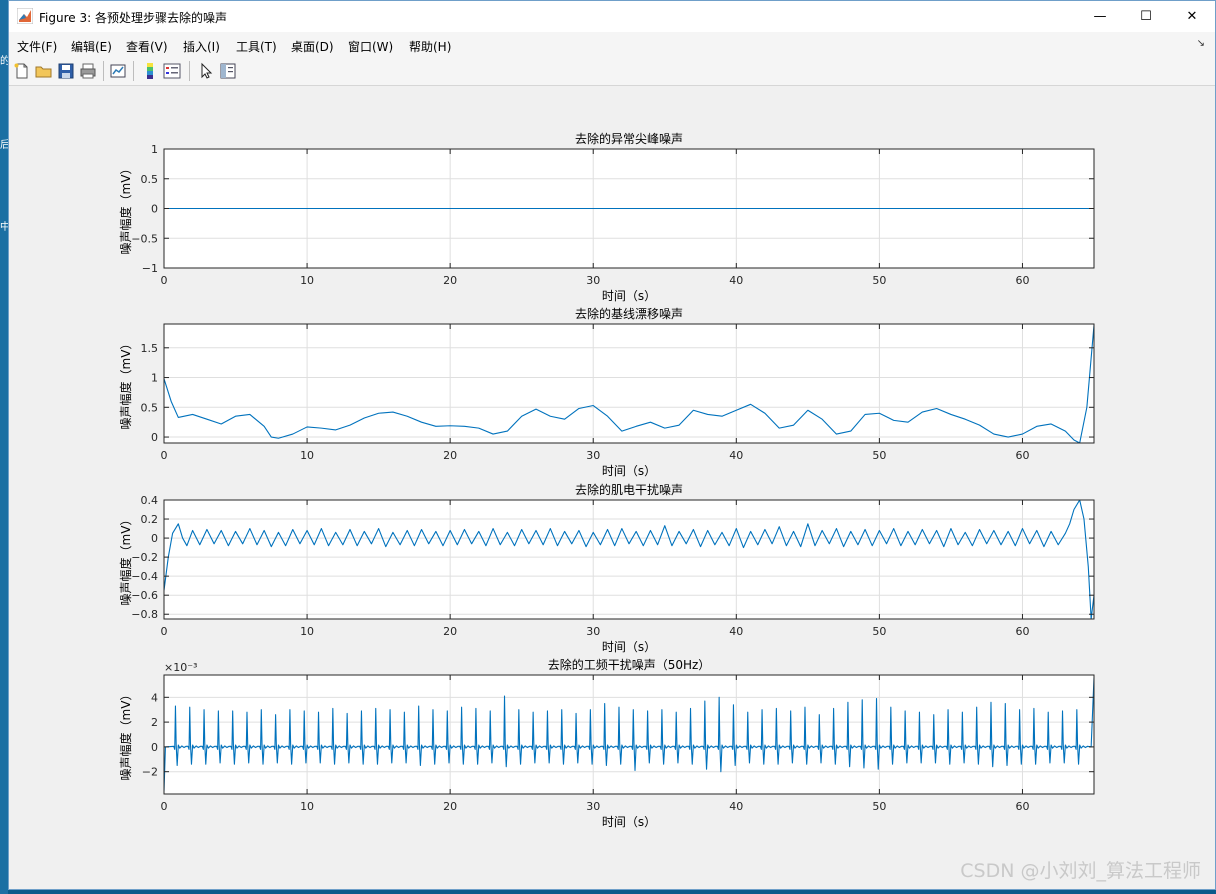 The width and height of the screenshot is (1216, 894). I want to click on desktop-glyph: 的, so click(4, 61).